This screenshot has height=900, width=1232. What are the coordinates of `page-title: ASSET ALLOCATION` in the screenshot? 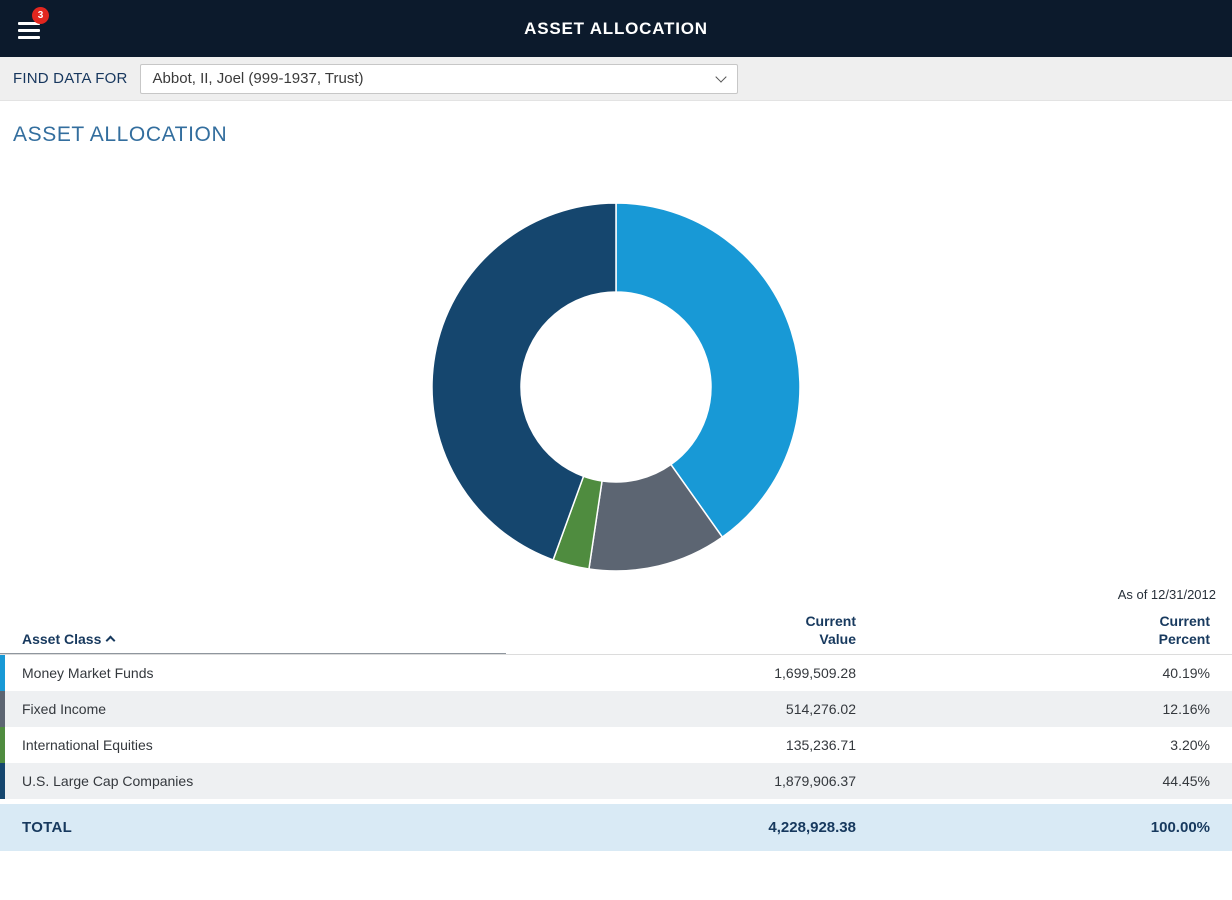 It's located at (120, 134).